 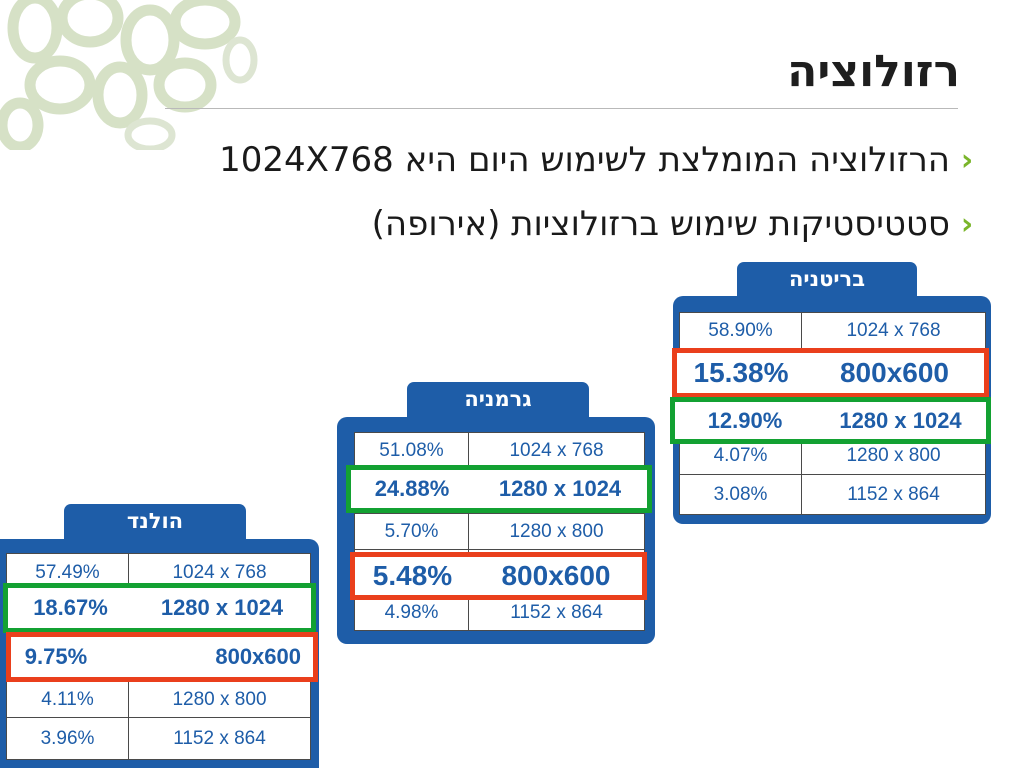 What do you see at coordinates (411, 612) in the screenshot?
I see `percent-cell: 4.98%` at bounding box center [411, 612].